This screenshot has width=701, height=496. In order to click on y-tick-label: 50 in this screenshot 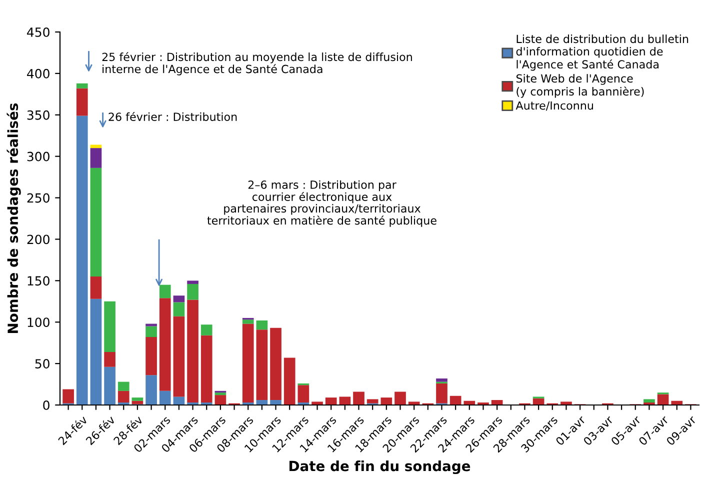, I will do `click(42, 363)`.